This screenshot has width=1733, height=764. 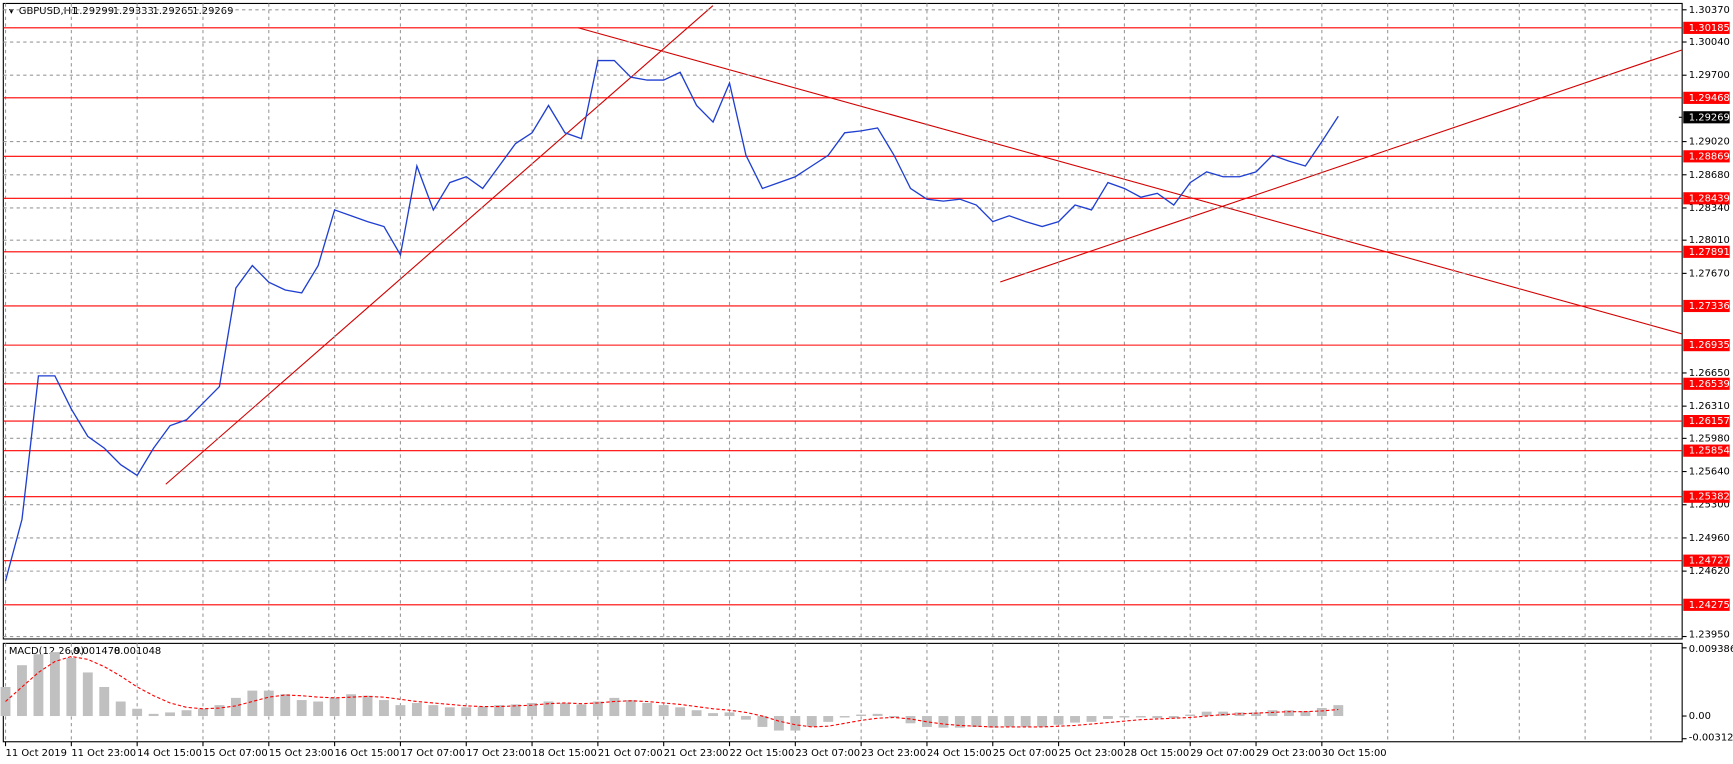 I want to click on y-tick-label: 0.00, so click(x=1700, y=716).